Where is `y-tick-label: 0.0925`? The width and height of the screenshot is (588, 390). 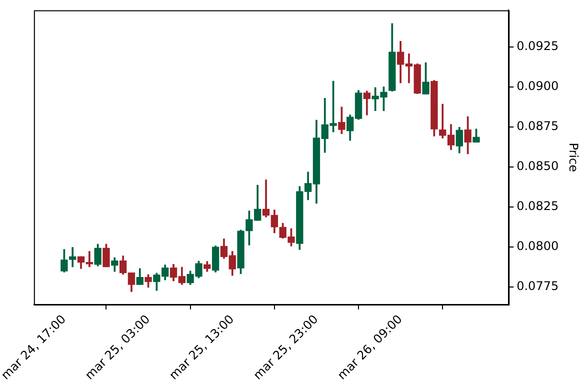
y-tick-label: 0.0925 is located at coordinates (537, 46).